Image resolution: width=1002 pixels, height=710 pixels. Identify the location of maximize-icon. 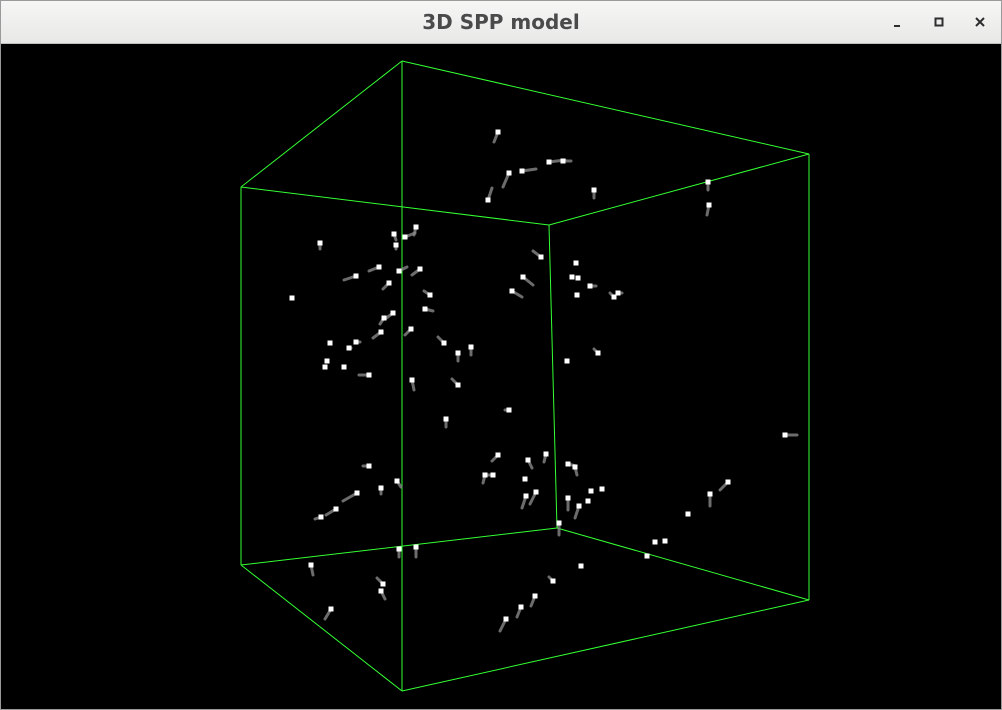
(939, 22).